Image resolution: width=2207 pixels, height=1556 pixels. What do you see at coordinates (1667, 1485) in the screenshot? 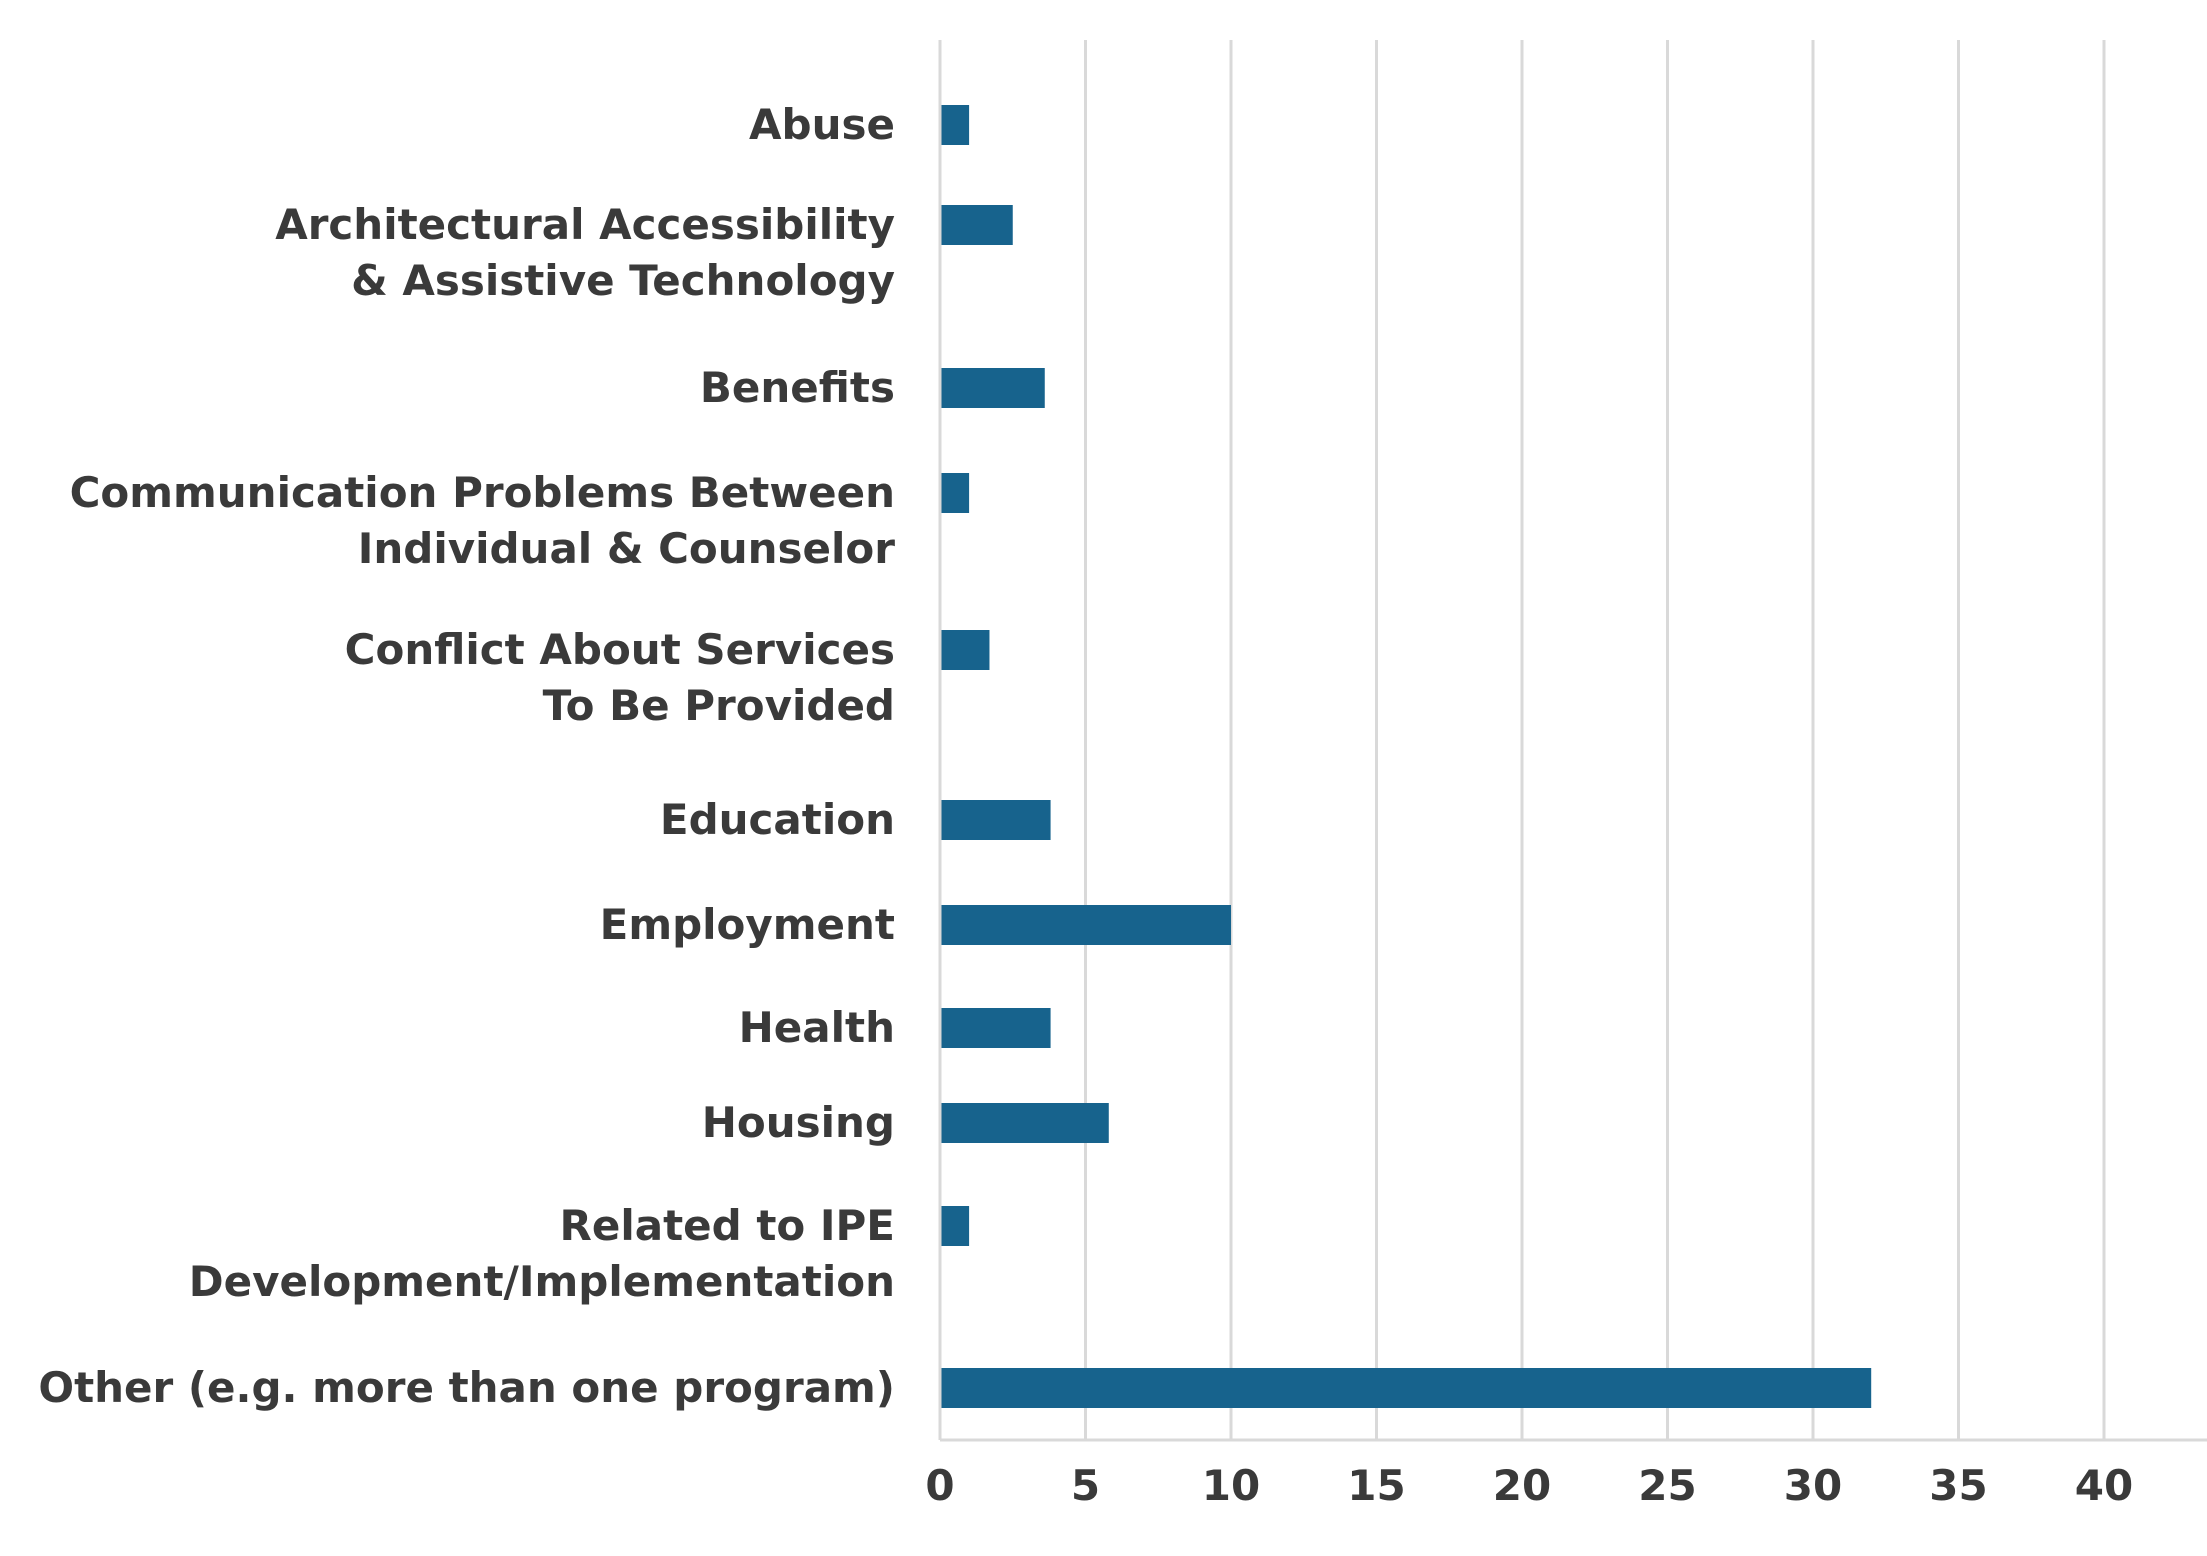
I see `x-tick-label-25: 25` at bounding box center [1667, 1485].